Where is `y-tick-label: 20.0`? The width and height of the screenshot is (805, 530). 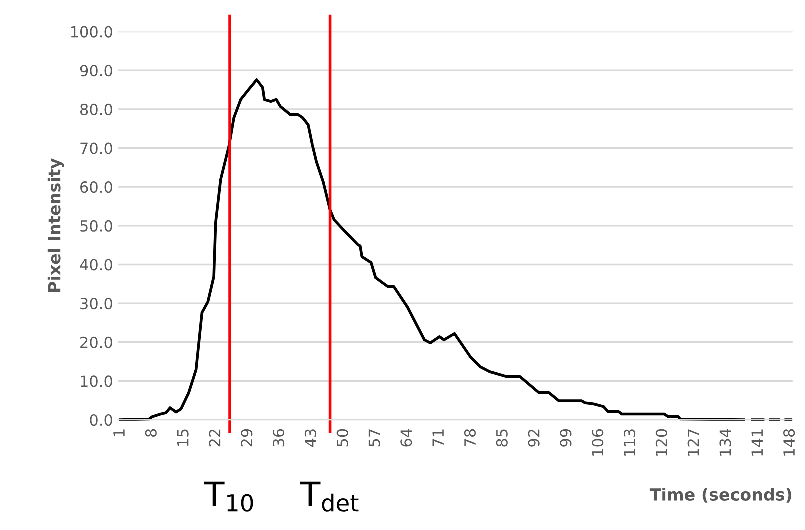
y-tick-label: 20.0 is located at coordinates (96, 342).